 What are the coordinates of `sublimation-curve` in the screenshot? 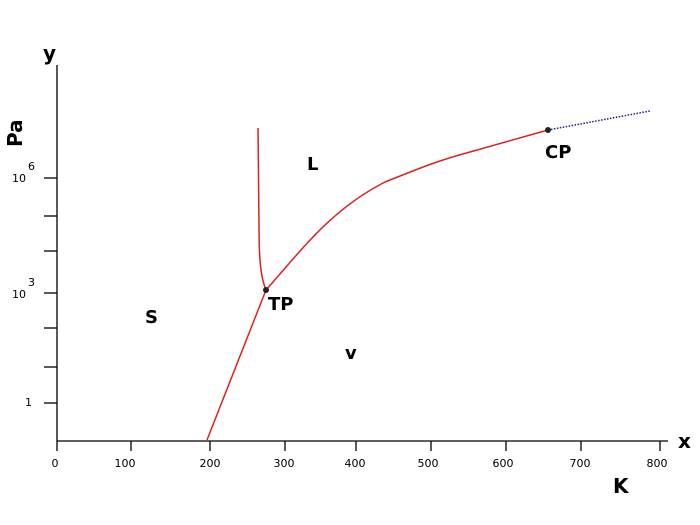 It's located at (236, 365).